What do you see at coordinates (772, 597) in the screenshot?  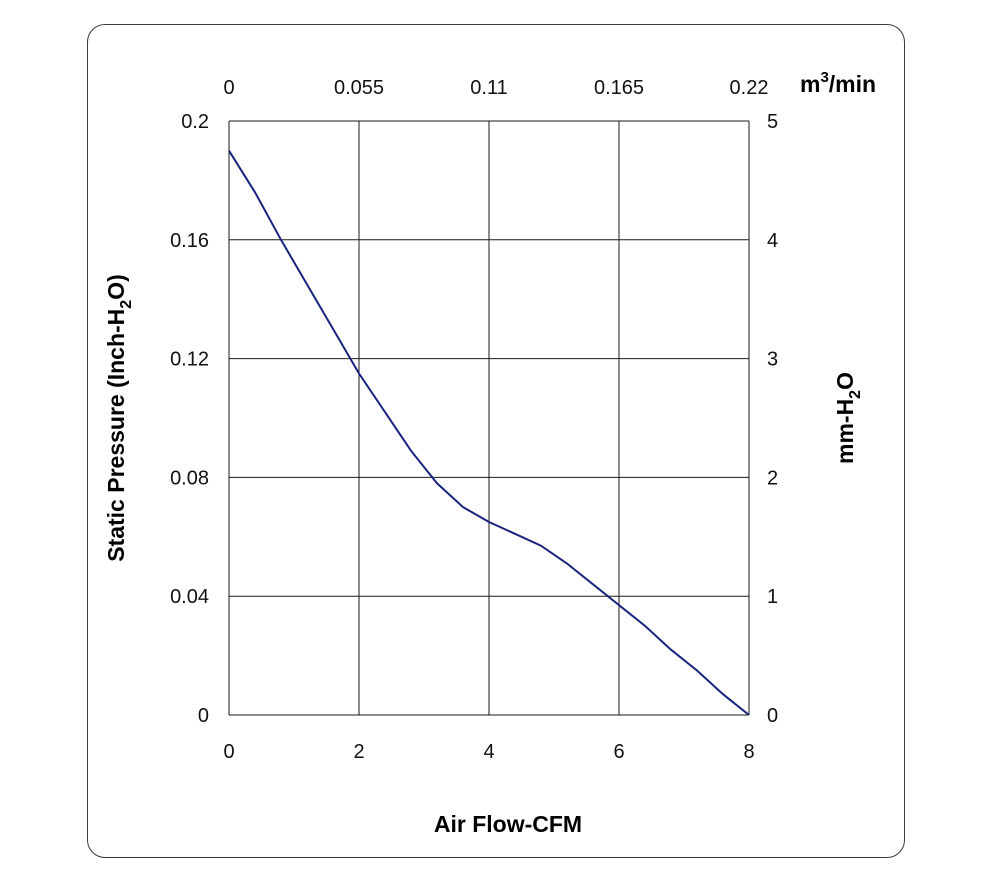 I see `y2-tick-label: 1` at bounding box center [772, 597].